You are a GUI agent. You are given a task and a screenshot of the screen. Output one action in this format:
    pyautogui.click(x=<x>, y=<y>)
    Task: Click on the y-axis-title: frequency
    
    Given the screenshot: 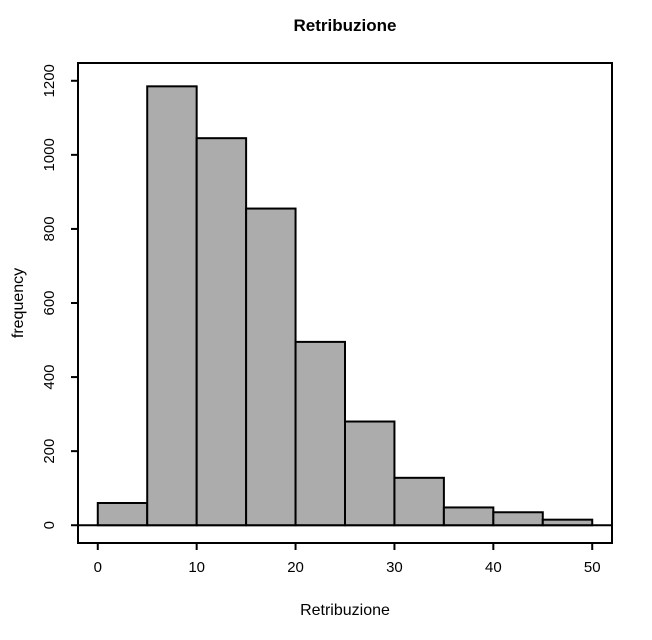 What is the action you would take?
    pyautogui.click(x=18, y=303)
    